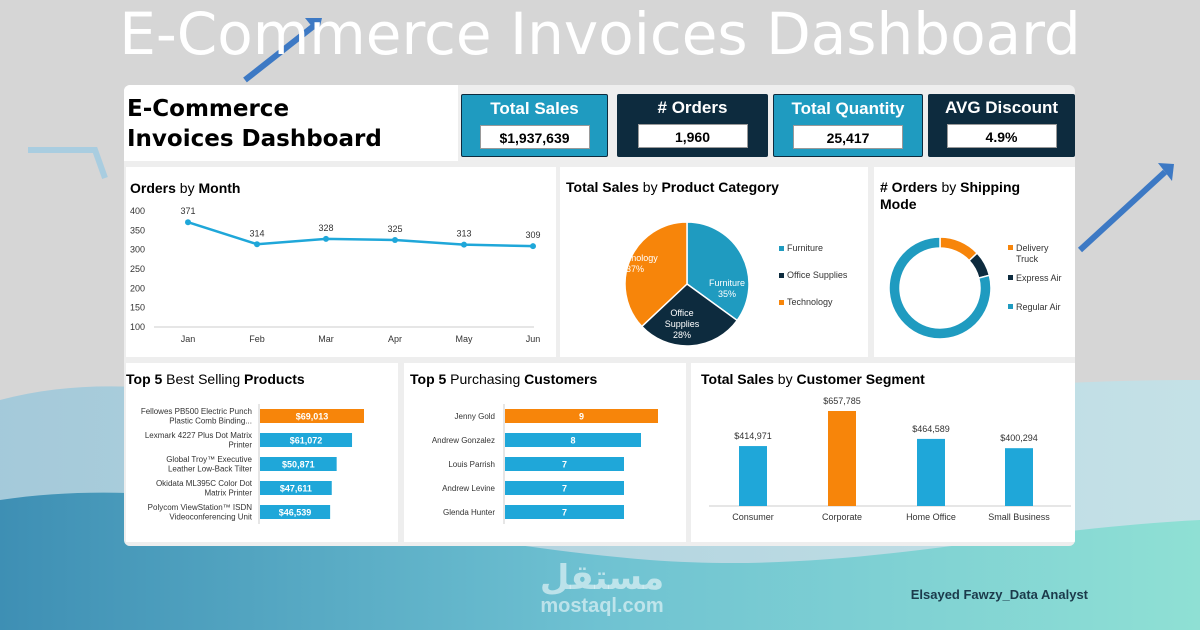 The height and width of the screenshot is (630, 1200). Describe the element at coordinates (504, 379) in the screenshot. I see `chart-title: Top 5 Purchasing Customers` at that location.